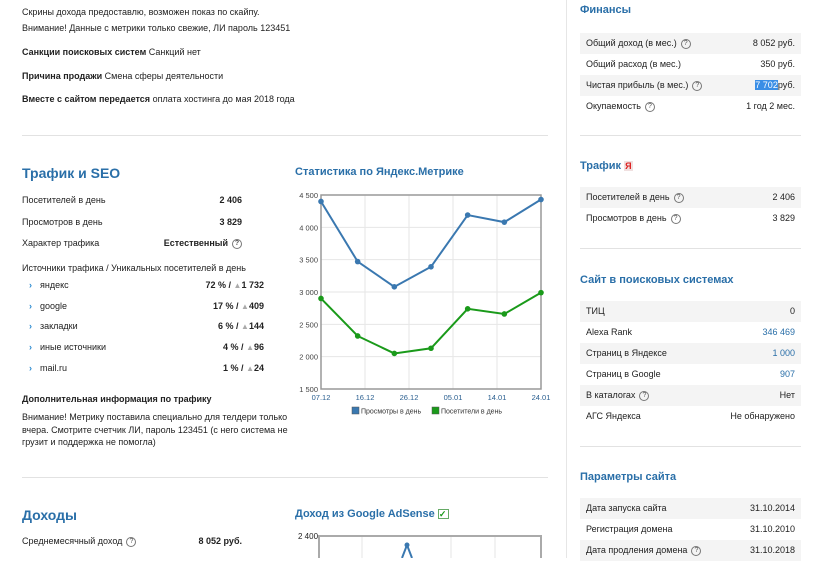 Image resolution: width=821 pixels, height=561 pixels. What do you see at coordinates (772, 529) in the screenshot?
I see `value: 31.10.2010` at bounding box center [772, 529].